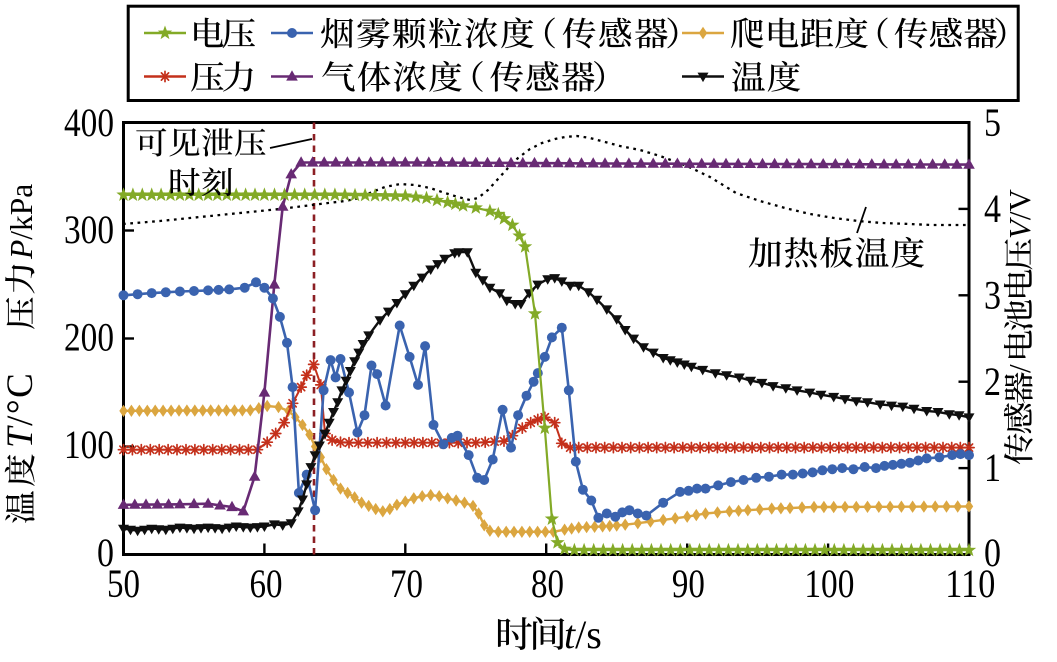 Image resolution: width=1057 pixels, height=662 pixels. I want to click on svg-text: 80, so click(547, 583).